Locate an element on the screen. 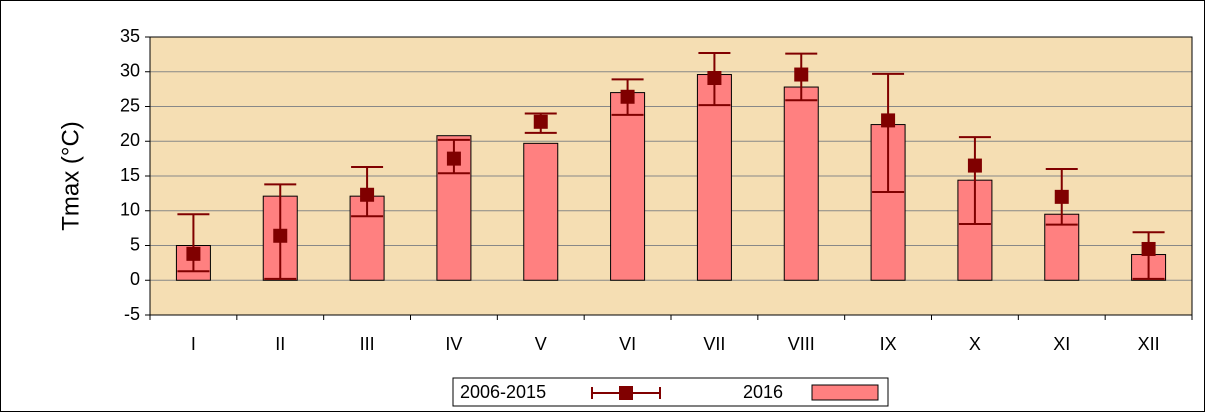  x-tick-label: II is located at coordinates (280, 344).